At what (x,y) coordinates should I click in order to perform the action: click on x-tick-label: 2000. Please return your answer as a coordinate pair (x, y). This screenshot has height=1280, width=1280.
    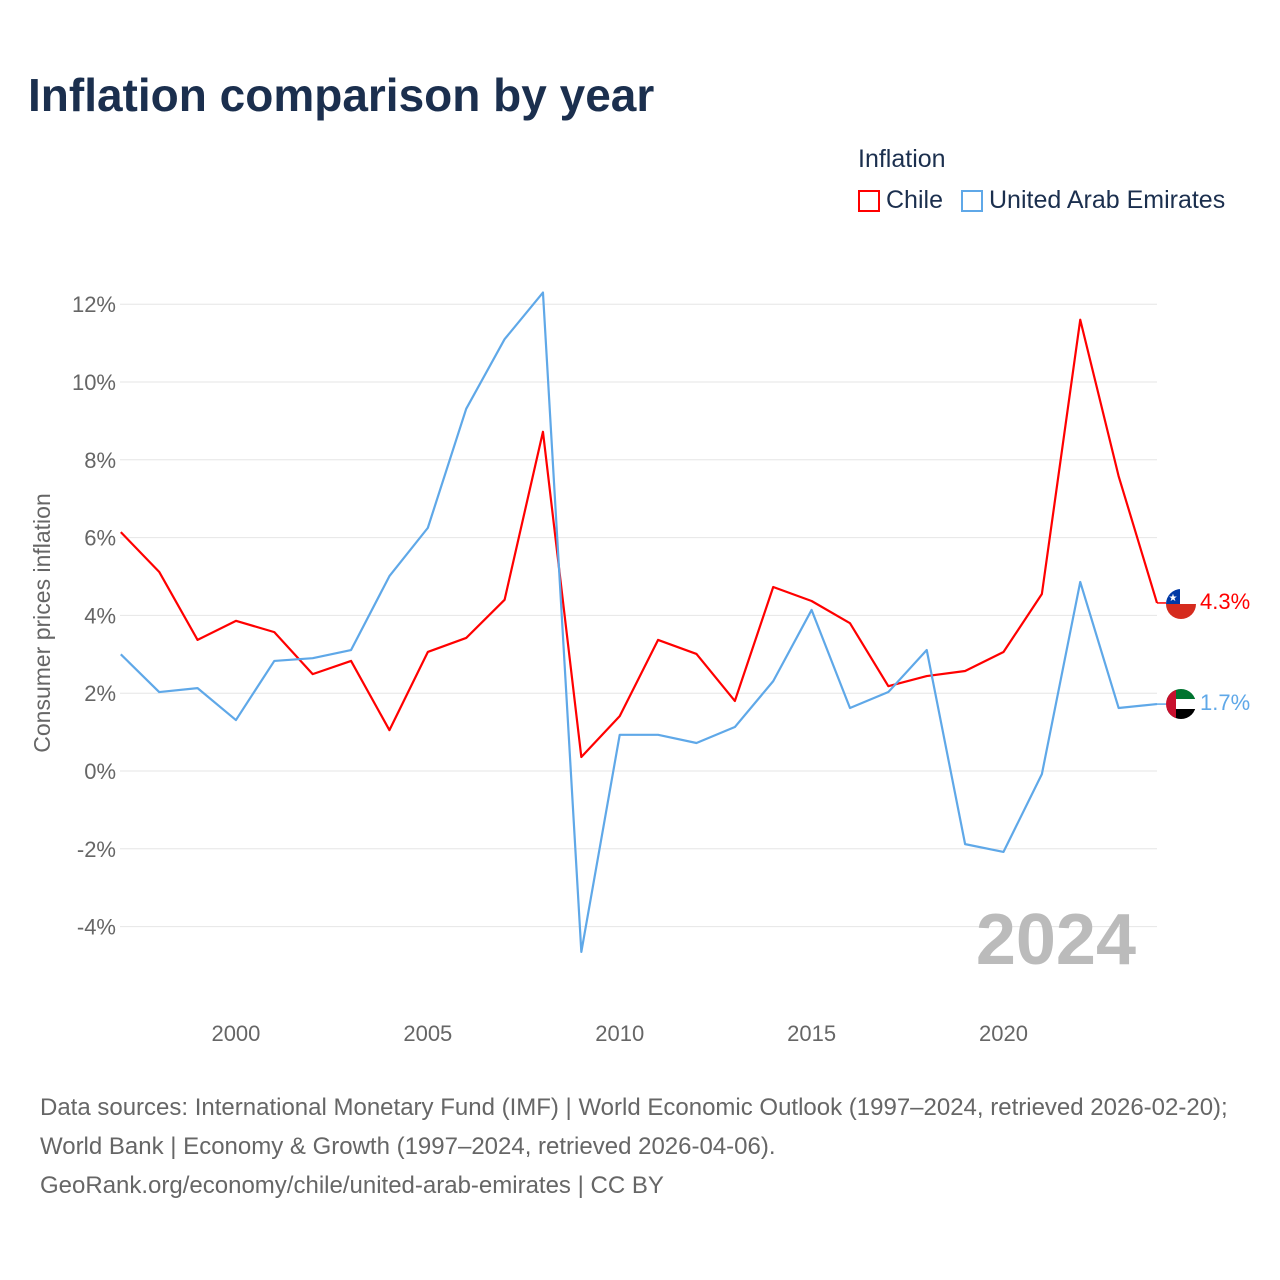
    Looking at the image, I should click on (235, 1033).